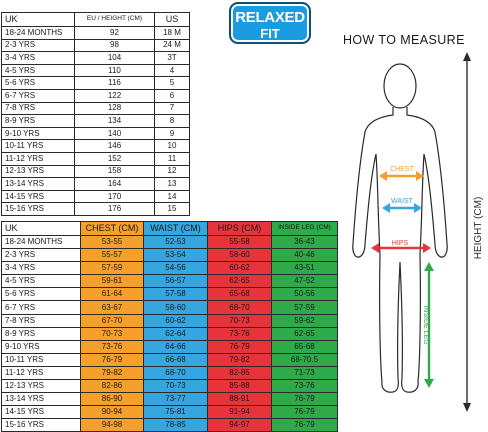 The image size is (488, 432). I want to click on chest-cell: 79-82, so click(112, 373).